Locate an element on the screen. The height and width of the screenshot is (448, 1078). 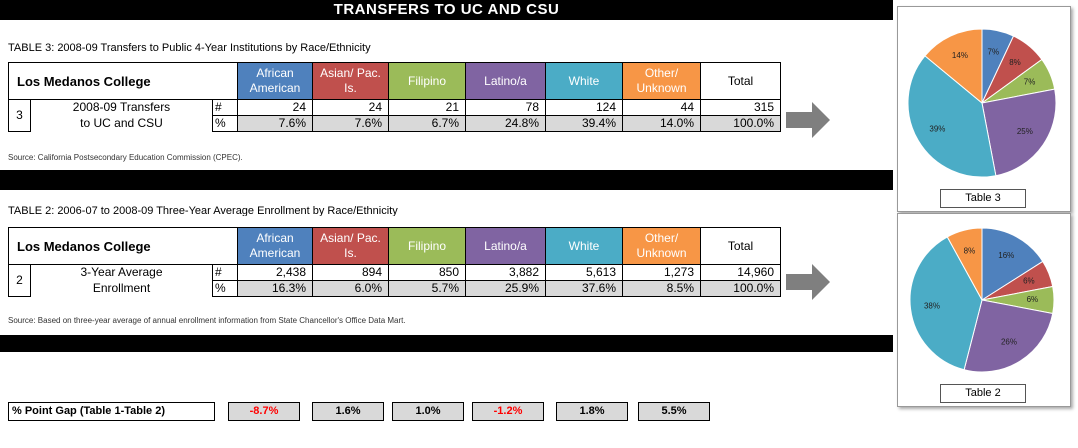
gap-value: 1.0% is located at coordinates (428, 411).